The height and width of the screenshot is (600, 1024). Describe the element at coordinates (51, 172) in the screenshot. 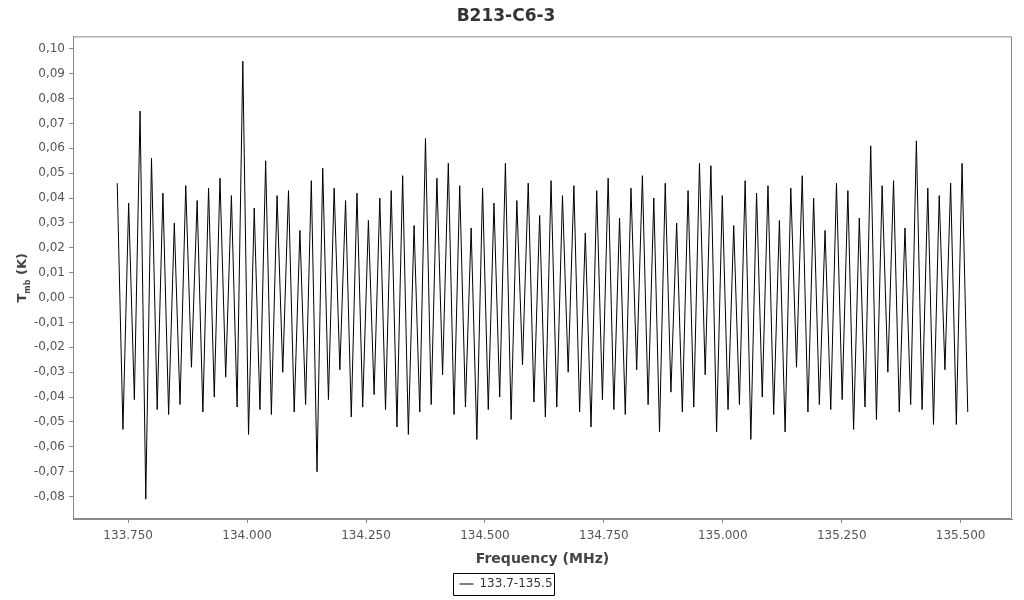

I see `y-tick-label: 0,05` at that location.